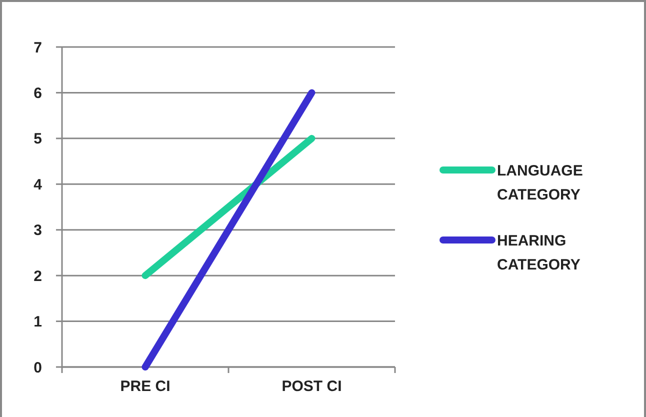 The height and width of the screenshot is (417, 646). I want to click on y-tick-label: 6, so click(38, 93).